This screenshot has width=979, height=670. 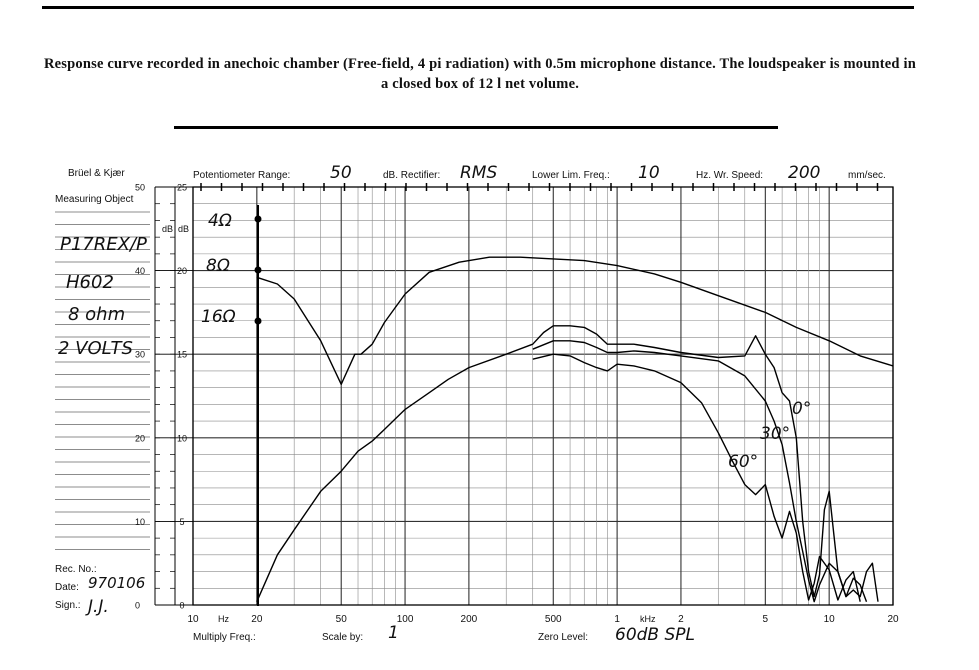 What do you see at coordinates (743, 462) in the screenshot?
I see `curve-label-60deg: 60°` at bounding box center [743, 462].